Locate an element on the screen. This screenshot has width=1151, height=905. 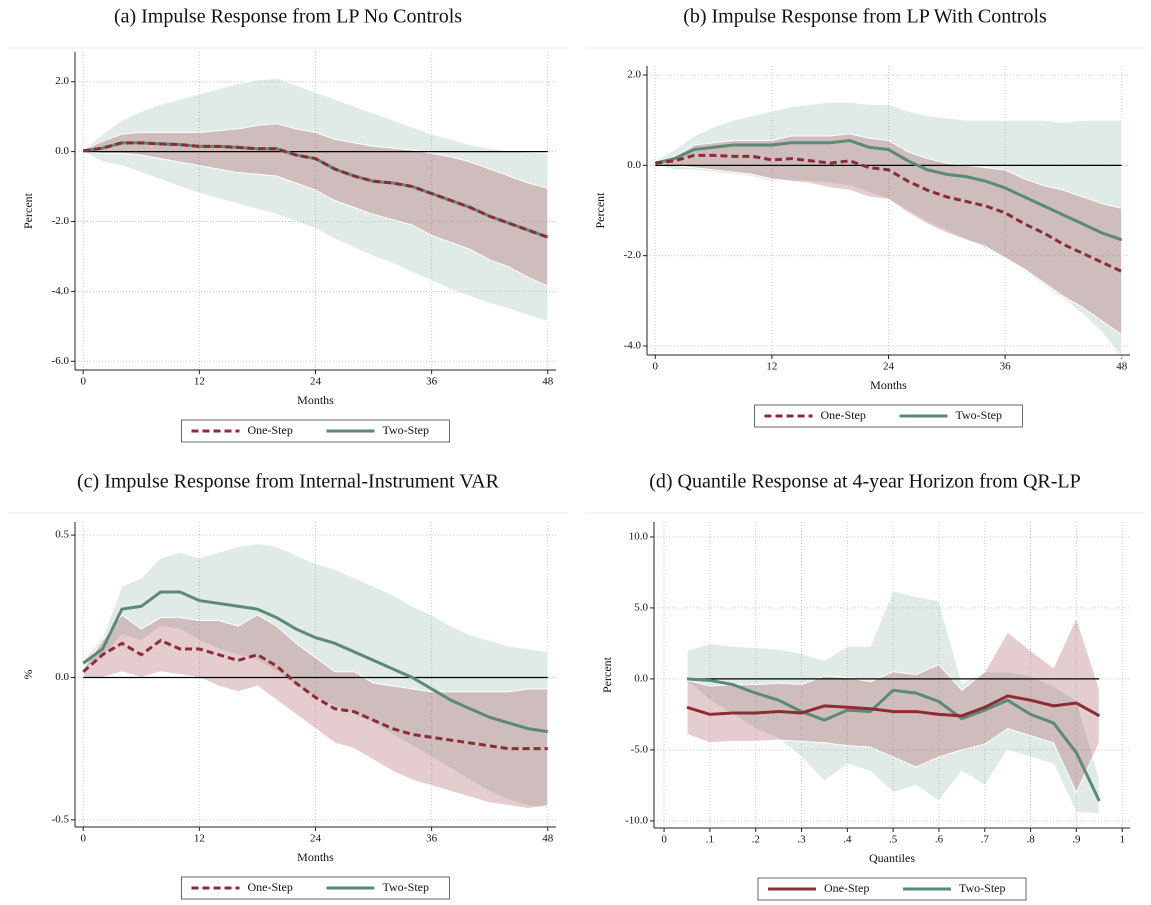
x-tick-label: .5 is located at coordinates (893, 840).